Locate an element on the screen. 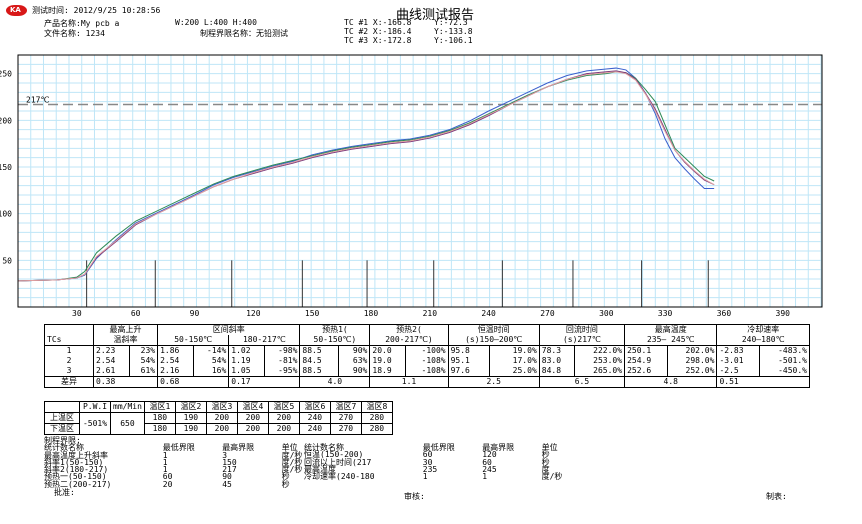  x-tick-label: 150 is located at coordinates (312, 313).